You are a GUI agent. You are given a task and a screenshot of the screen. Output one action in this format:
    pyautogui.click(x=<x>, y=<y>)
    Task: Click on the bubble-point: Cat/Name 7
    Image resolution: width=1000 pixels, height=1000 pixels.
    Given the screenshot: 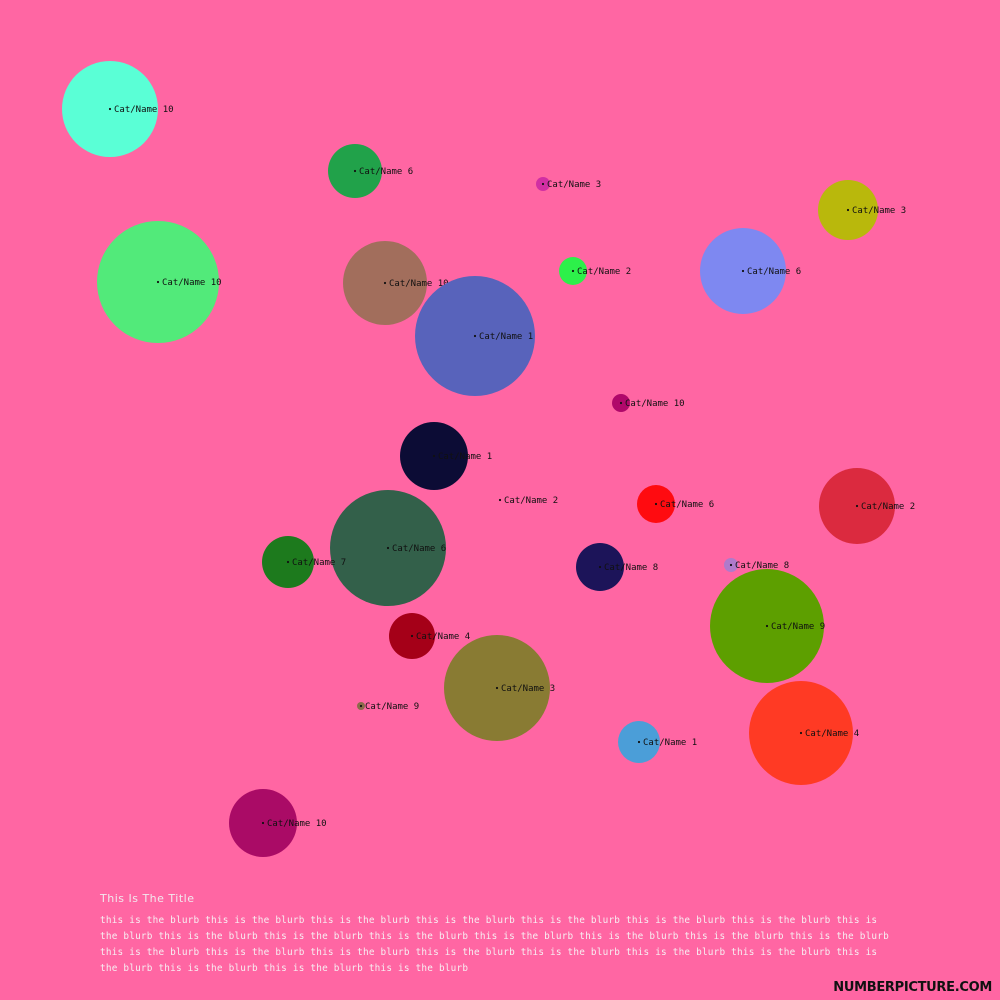 What is the action you would take?
    pyautogui.click(x=304, y=562)
    